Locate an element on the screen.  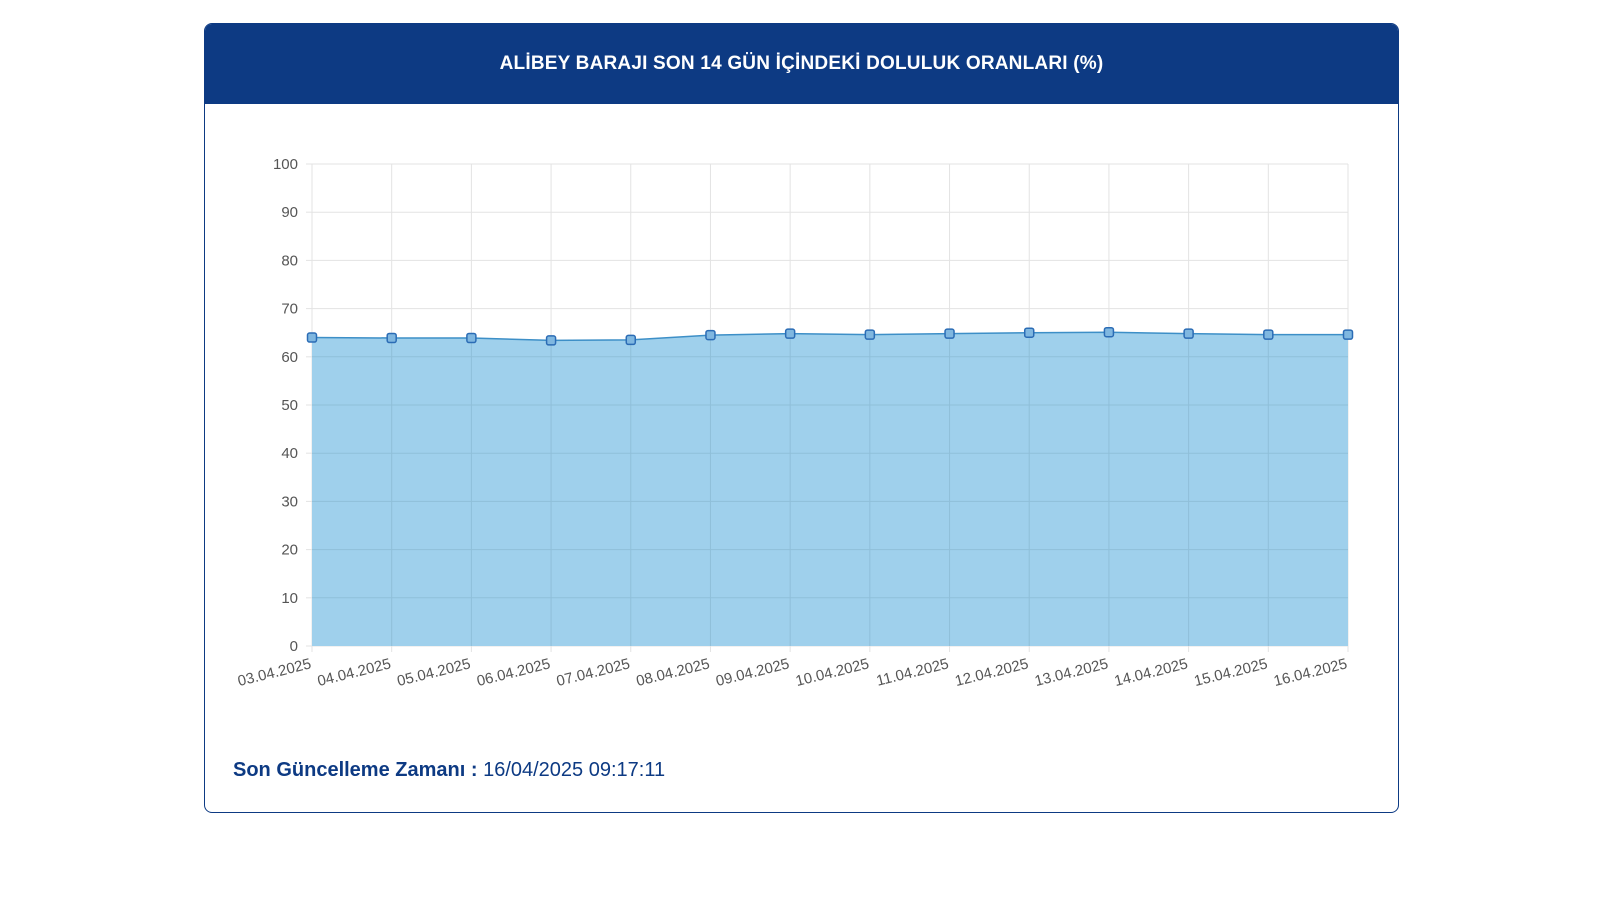
y-tick-label: 90 is located at coordinates (289, 212).